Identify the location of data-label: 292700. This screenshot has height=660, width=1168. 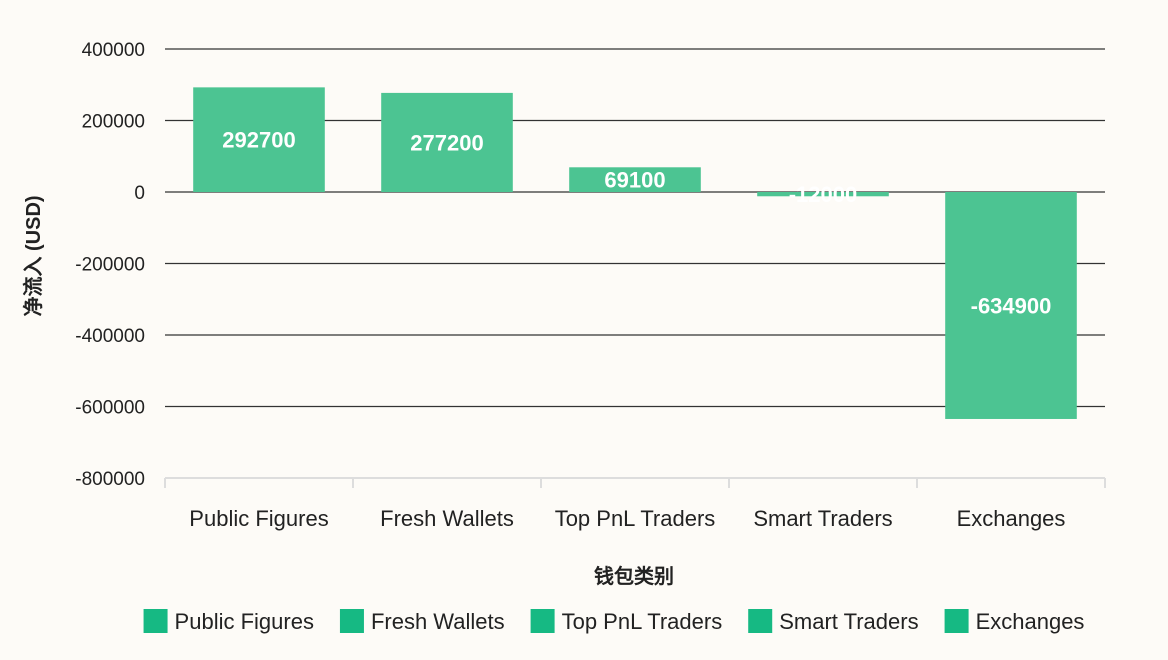
(258, 140).